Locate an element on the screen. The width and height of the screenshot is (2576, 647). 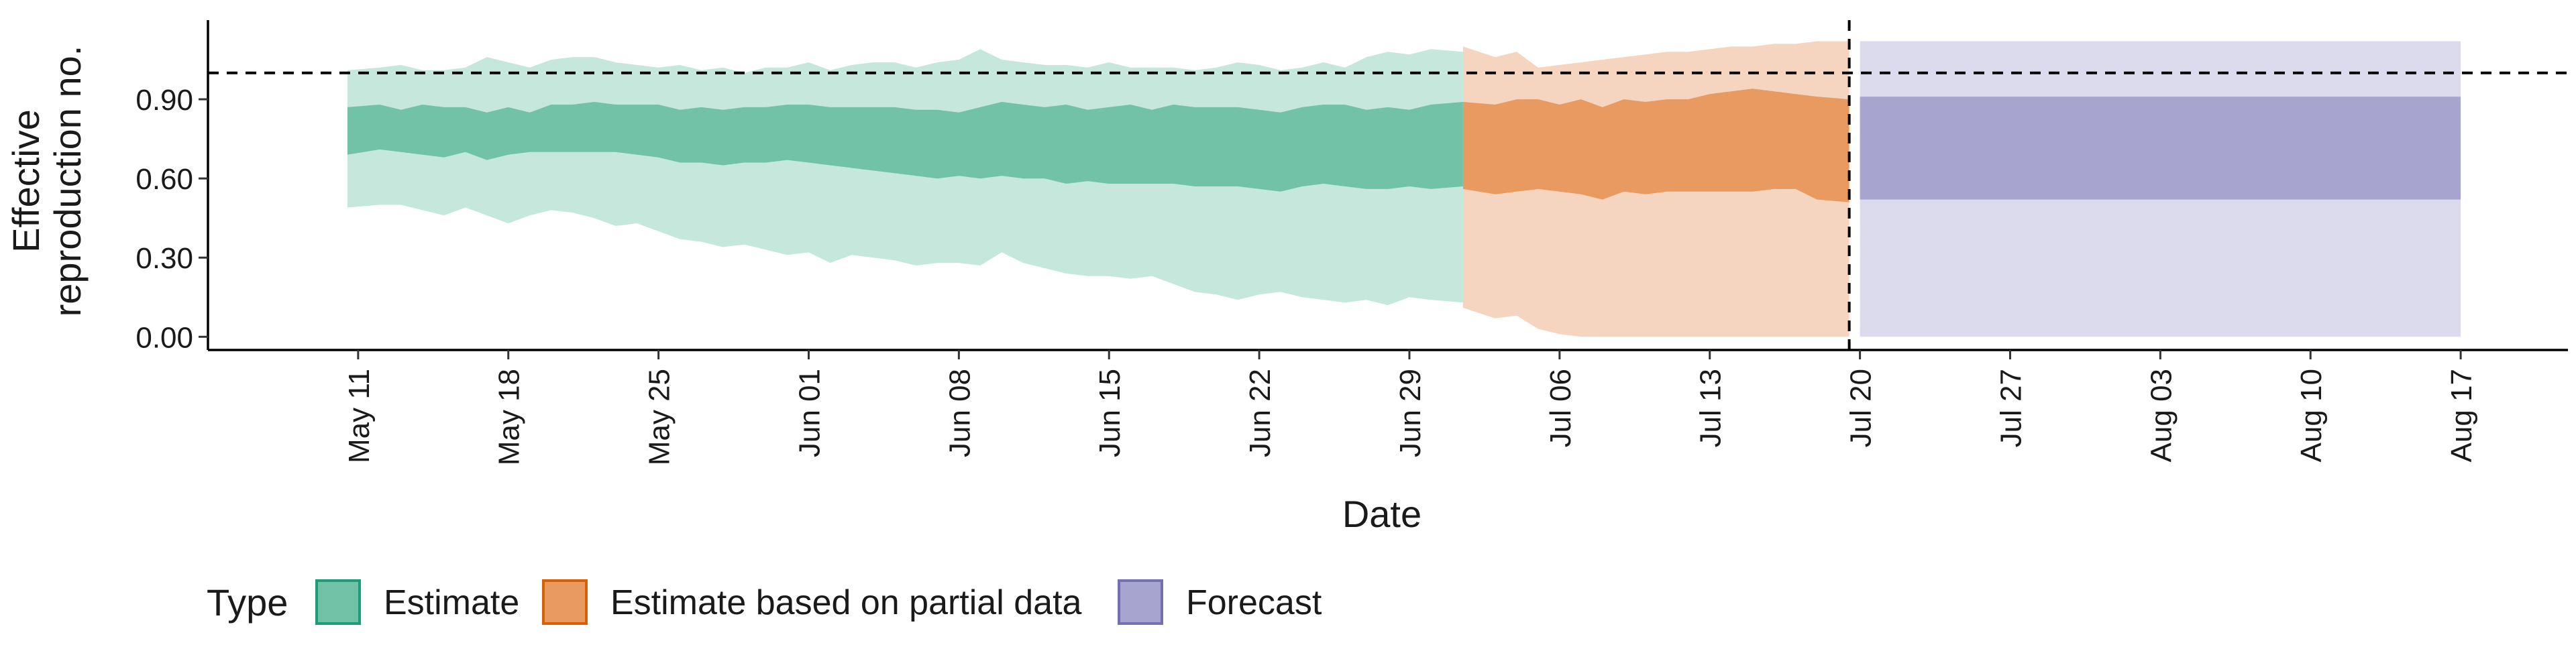
x-tick-label: Jul 27 is located at coordinates (2011, 408).